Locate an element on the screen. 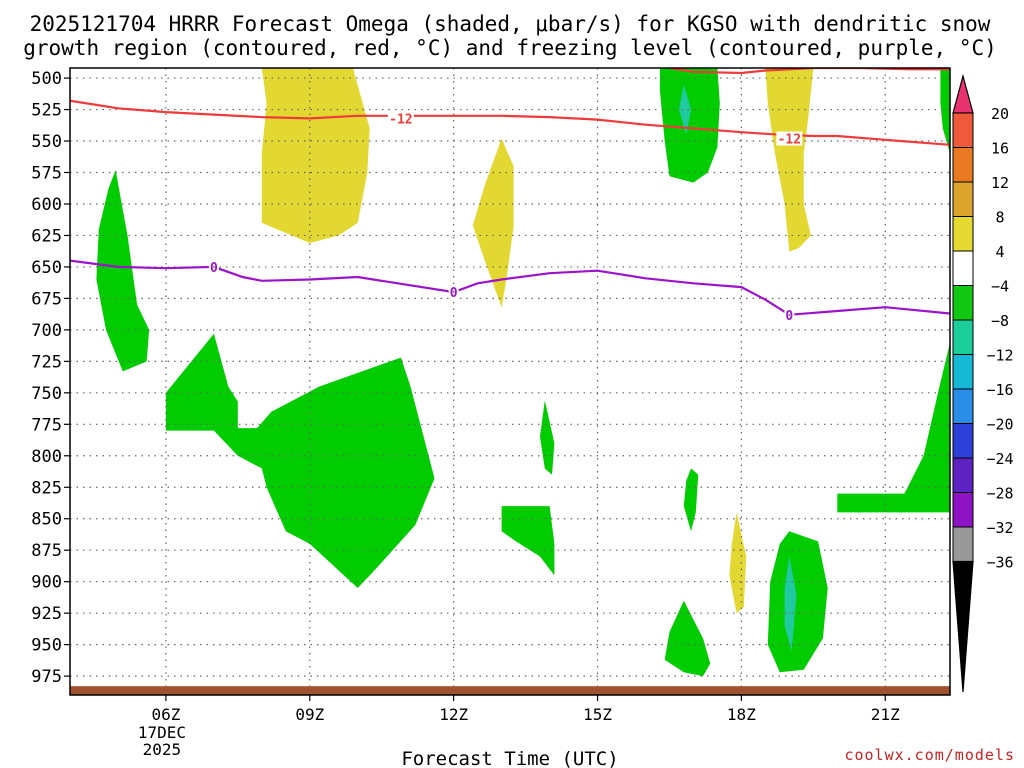 Image resolution: width=1024 pixels, height=768 pixels. y-tick-label: 875 is located at coordinates (46, 551).